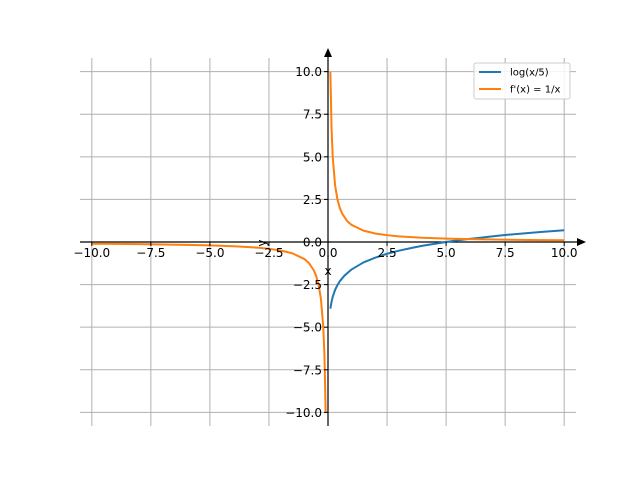 This screenshot has height=480, width=640. Describe the element at coordinates (529, 73) in the screenshot. I see `legend-label-log: log(x/5)` at that location.